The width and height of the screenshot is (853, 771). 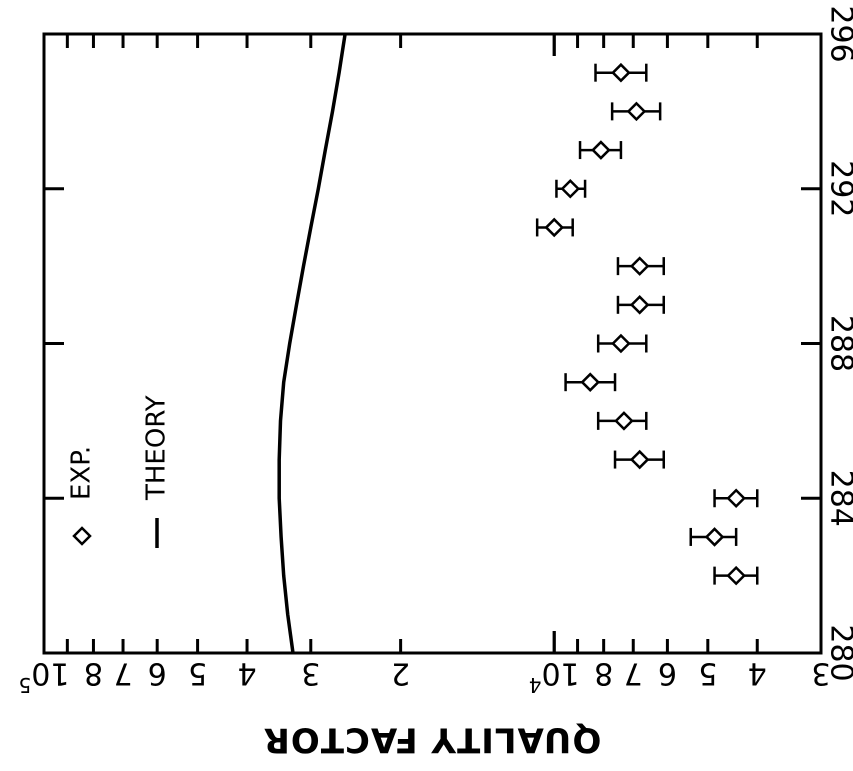 I want to click on legend-entry-exp: EXP., so click(x=82, y=496).